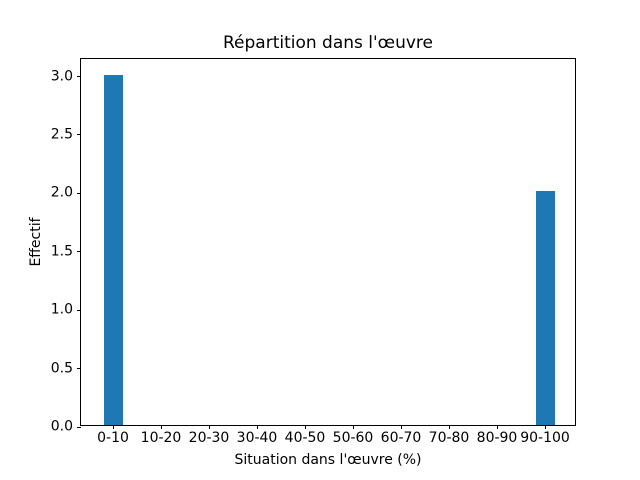  What do you see at coordinates (61, 426) in the screenshot?
I see `y-tick-label: 0.0` at bounding box center [61, 426].